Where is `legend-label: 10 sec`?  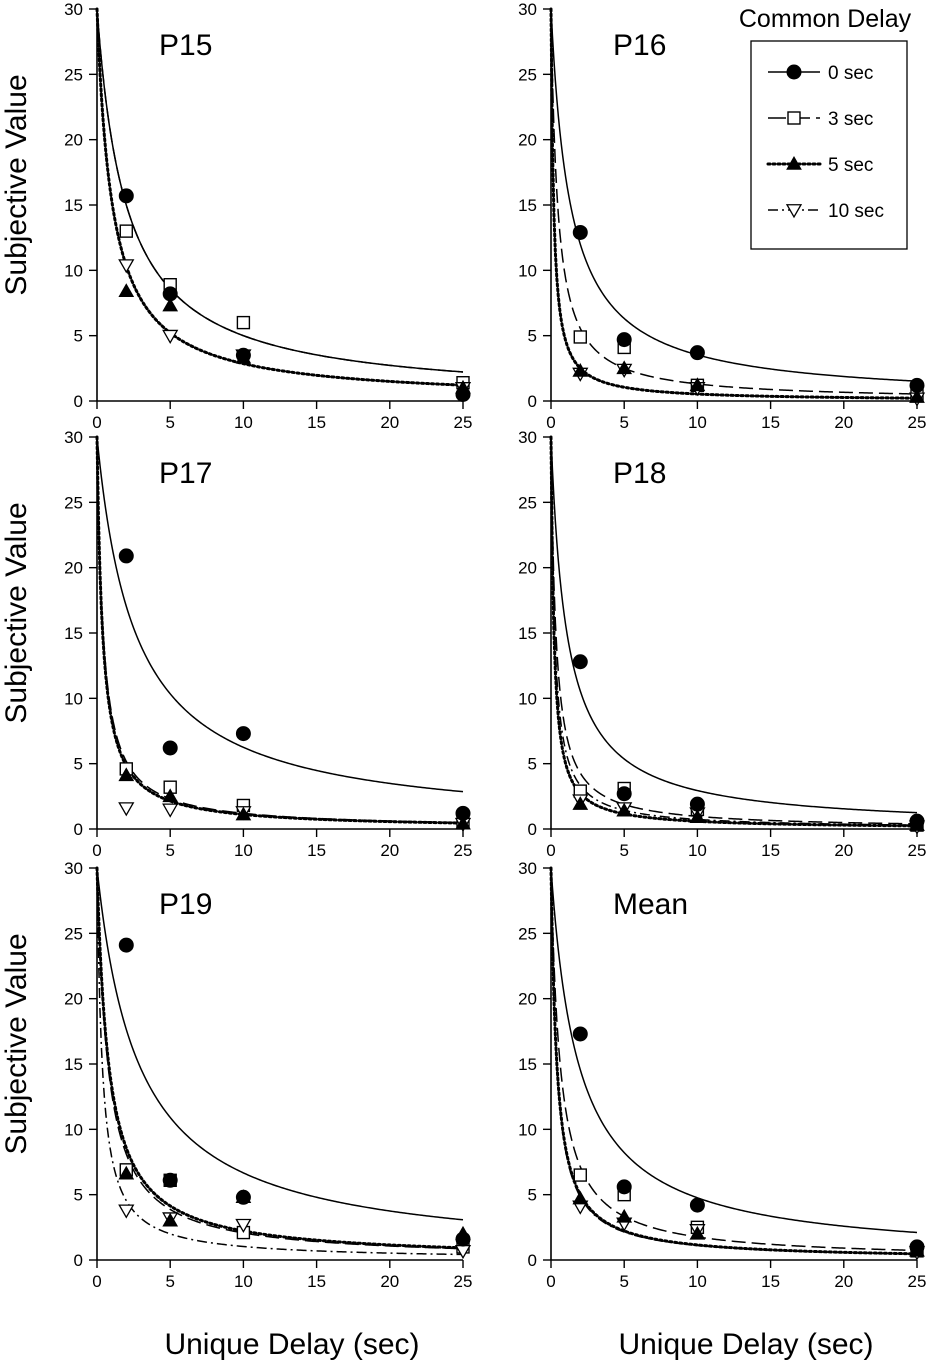
legend-label: 10 sec is located at coordinates (856, 211).